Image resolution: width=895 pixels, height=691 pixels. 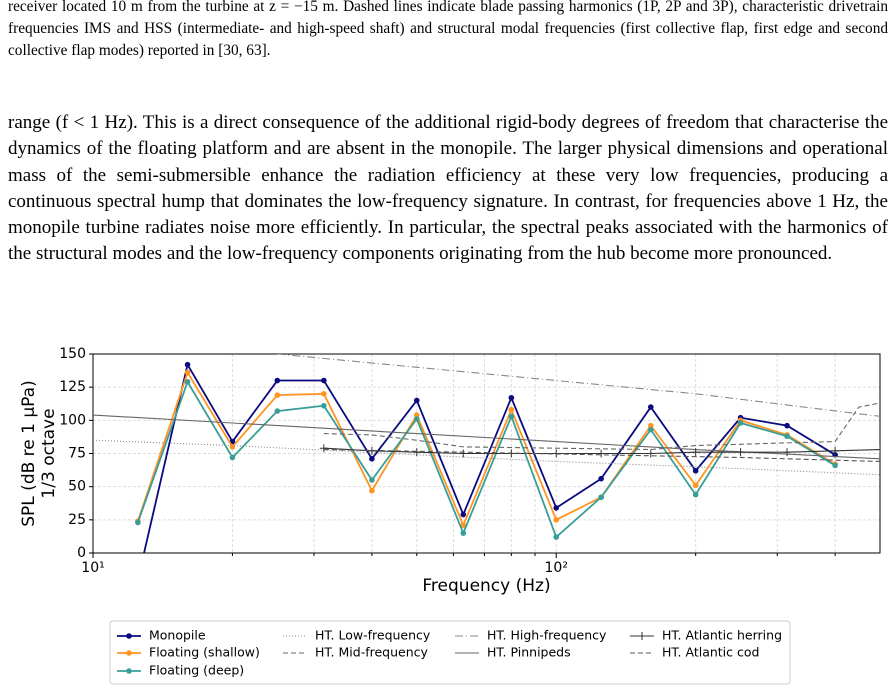 What do you see at coordinates (77, 454) in the screenshot?
I see `y-tick-label: 75` at bounding box center [77, 454].